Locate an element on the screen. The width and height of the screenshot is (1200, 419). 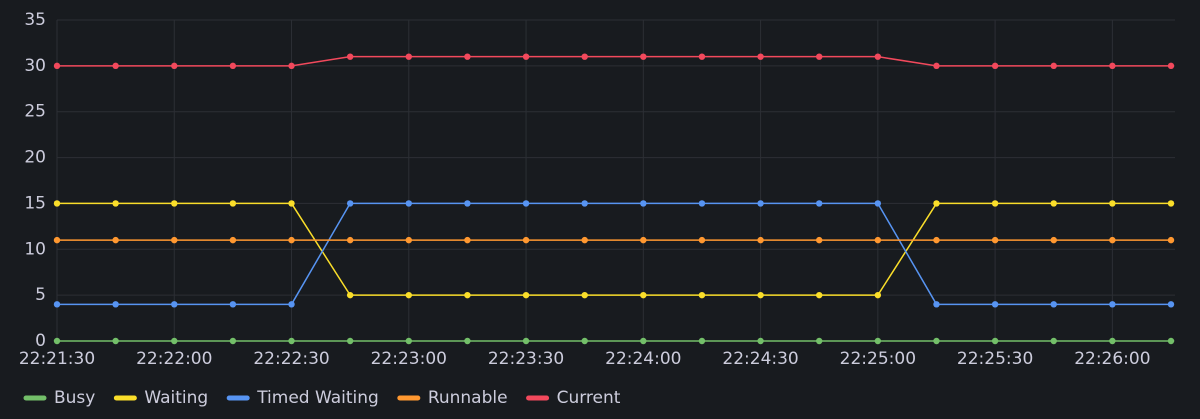
y-tick-label: 15 is located at coordinates (35, 203).